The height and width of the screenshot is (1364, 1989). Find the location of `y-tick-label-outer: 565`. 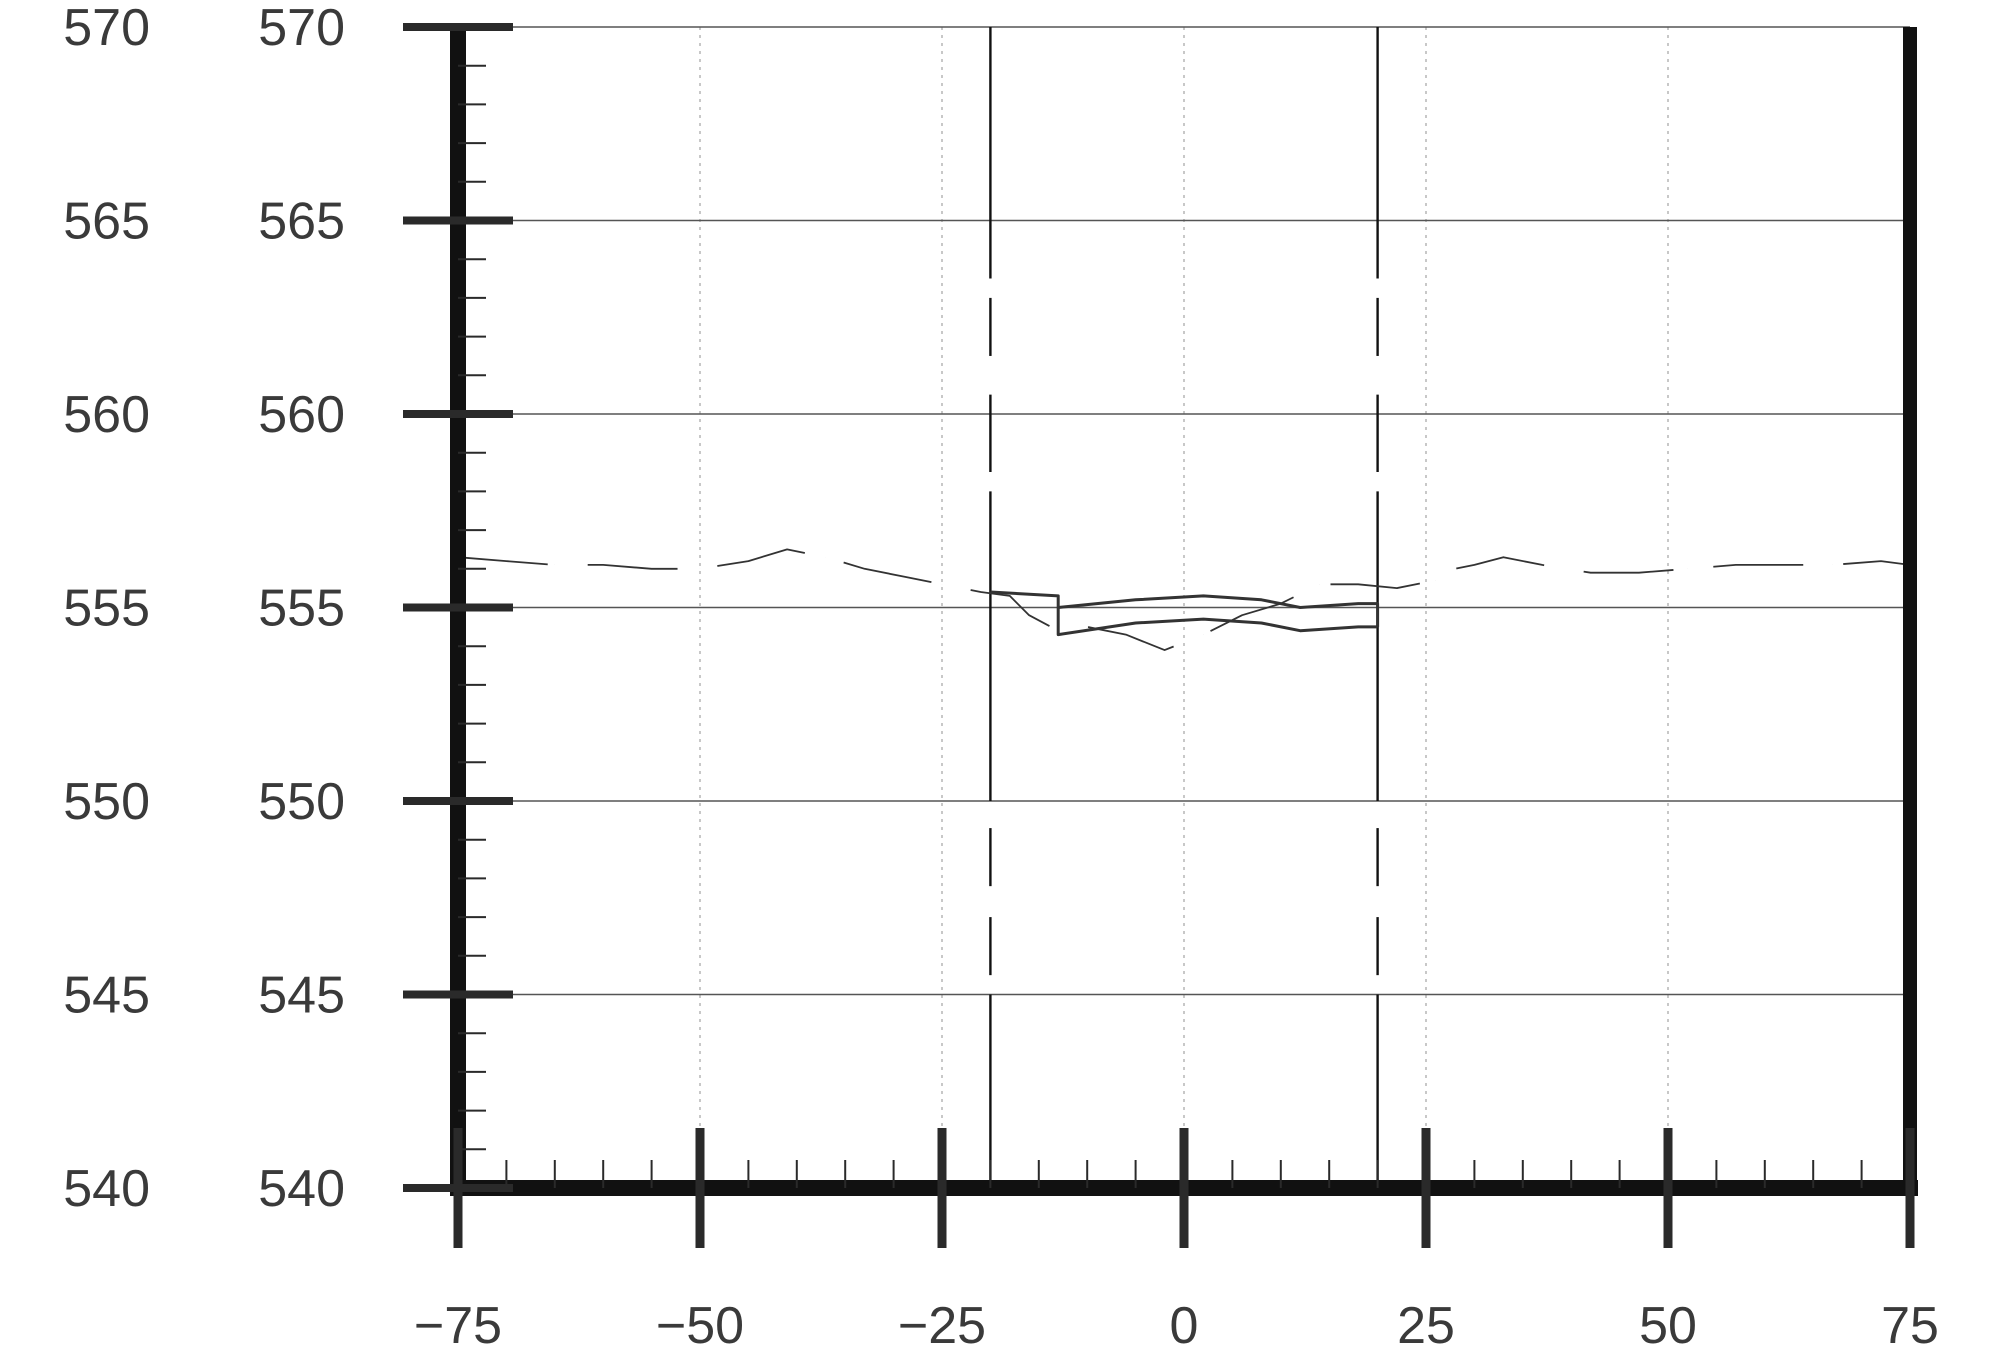

y-tick-label-outer: 565 is located at coordinates (106, 222).